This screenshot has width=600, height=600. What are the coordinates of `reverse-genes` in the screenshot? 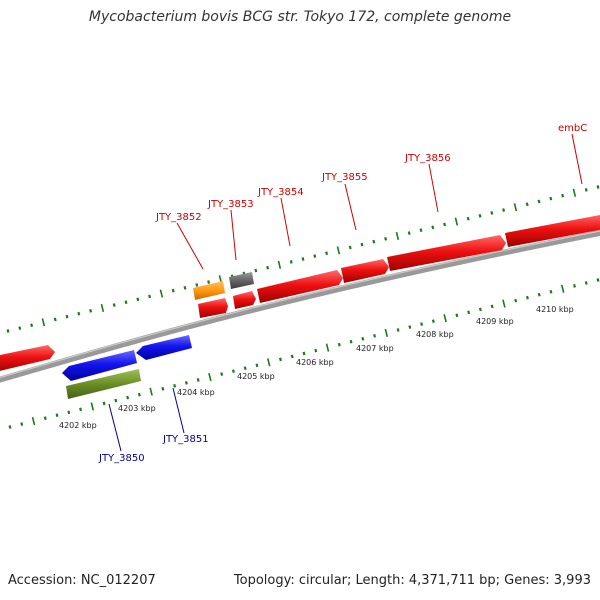 It's located at (127, 358).